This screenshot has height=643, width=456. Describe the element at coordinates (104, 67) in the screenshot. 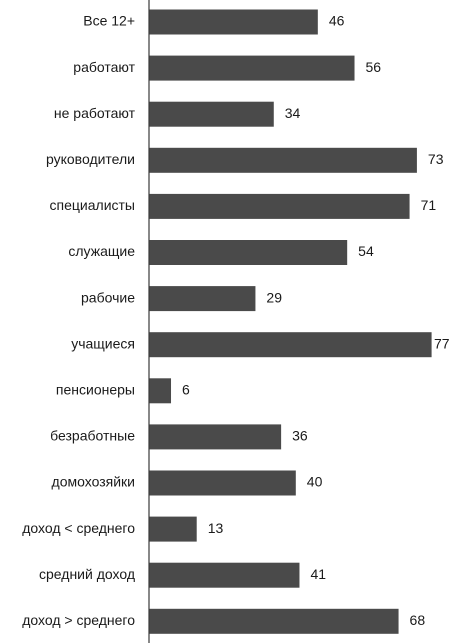

I see `category-label-1: работают` at that location.